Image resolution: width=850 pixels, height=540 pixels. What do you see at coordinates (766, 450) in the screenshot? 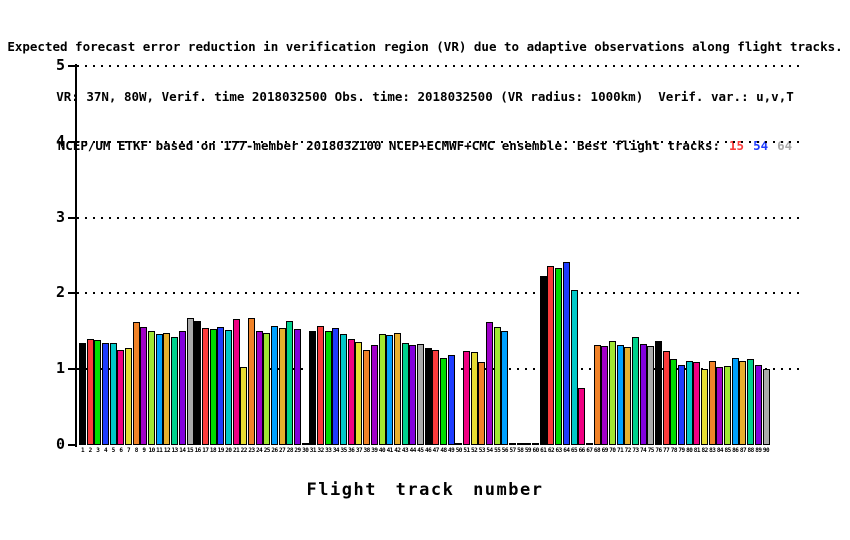
I see `x-tick-label-90: 90` at bounding box center [766, 450].